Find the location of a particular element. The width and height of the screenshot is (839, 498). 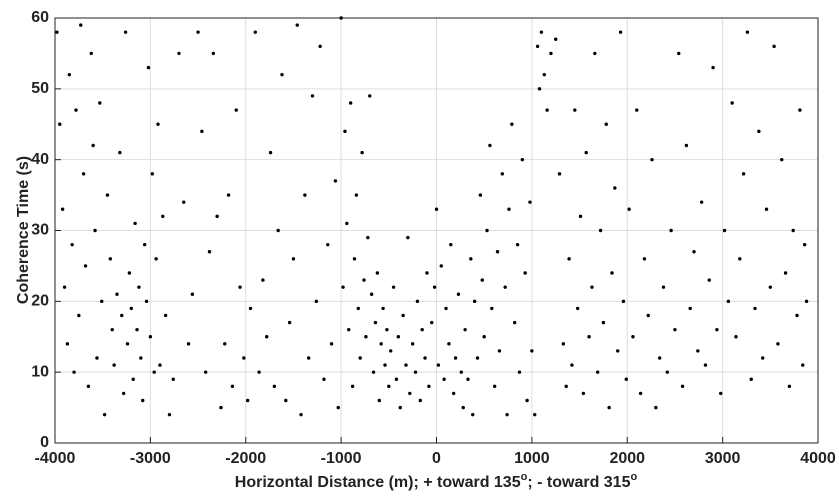

y-tick-label: 60 is located at coordinates (40, 17).